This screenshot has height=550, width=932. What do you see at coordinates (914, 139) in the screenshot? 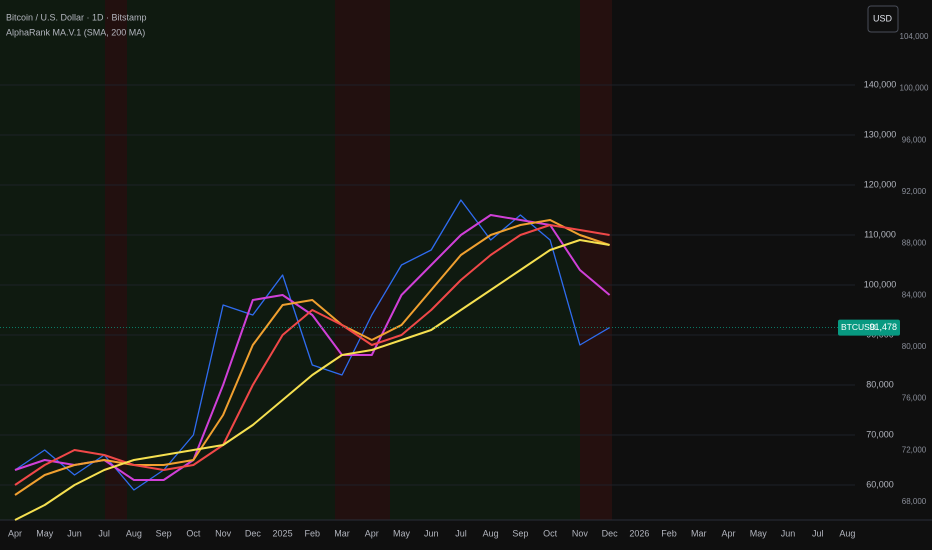
I see `y2-tick-label: 96,000` at bounding box center [914, 139].